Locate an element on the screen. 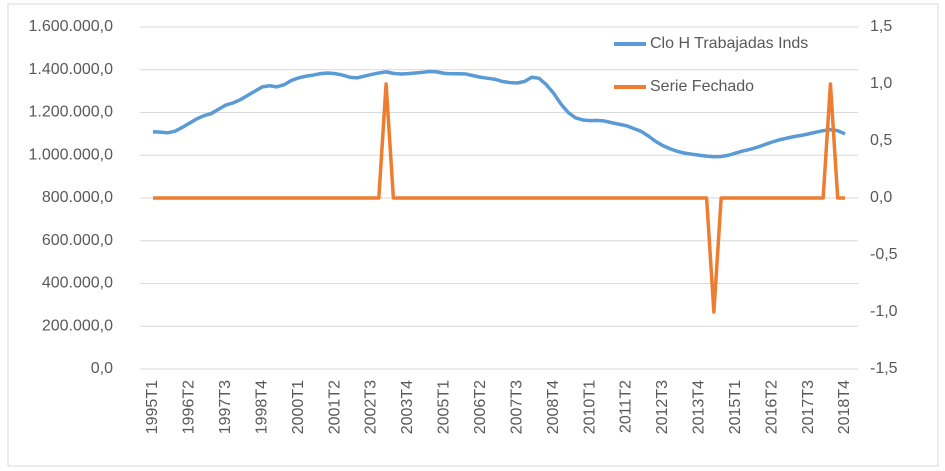 This screenshot has height=471, width=945. x-tick-label: 2001T2 is located at coordinates (334, 407).